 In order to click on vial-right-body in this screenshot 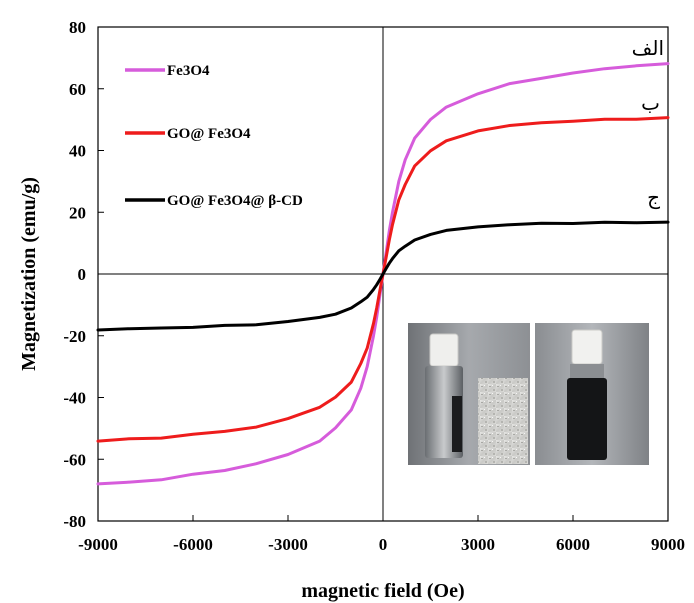, I will do `click(587, 419)`.